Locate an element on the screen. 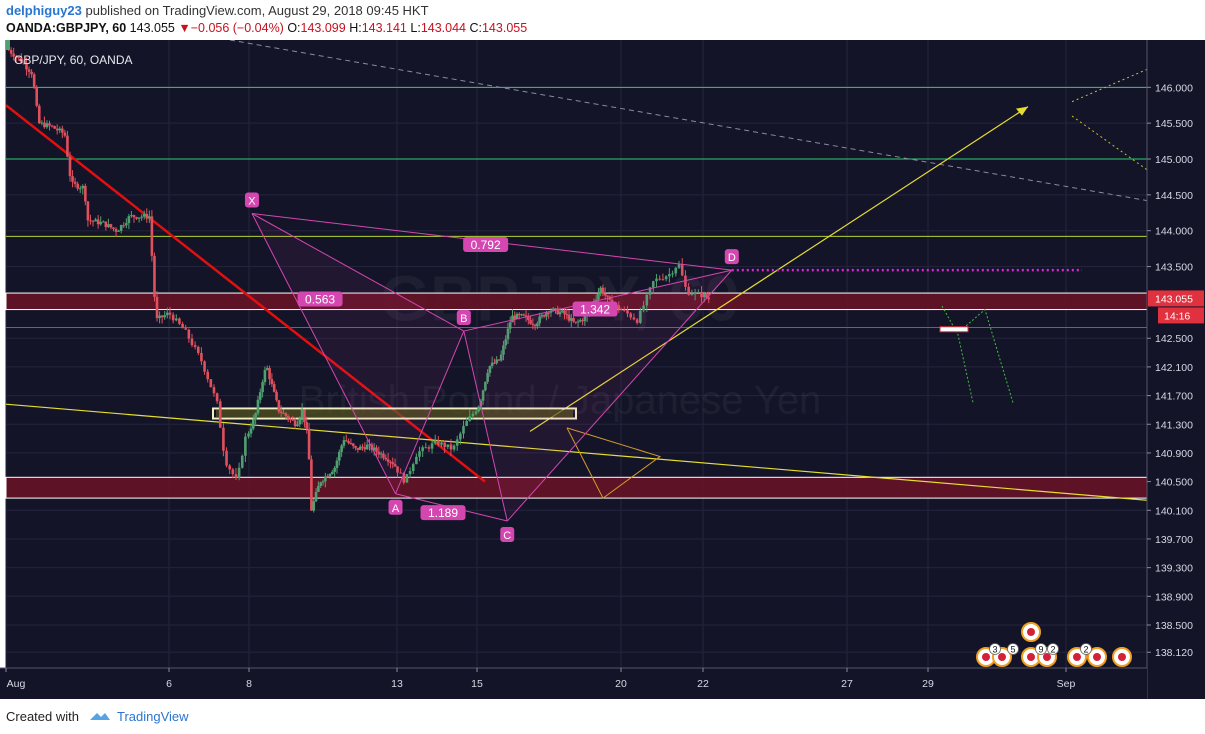  price-tick-label: 140.100 is located at coordinates (1174, 511).